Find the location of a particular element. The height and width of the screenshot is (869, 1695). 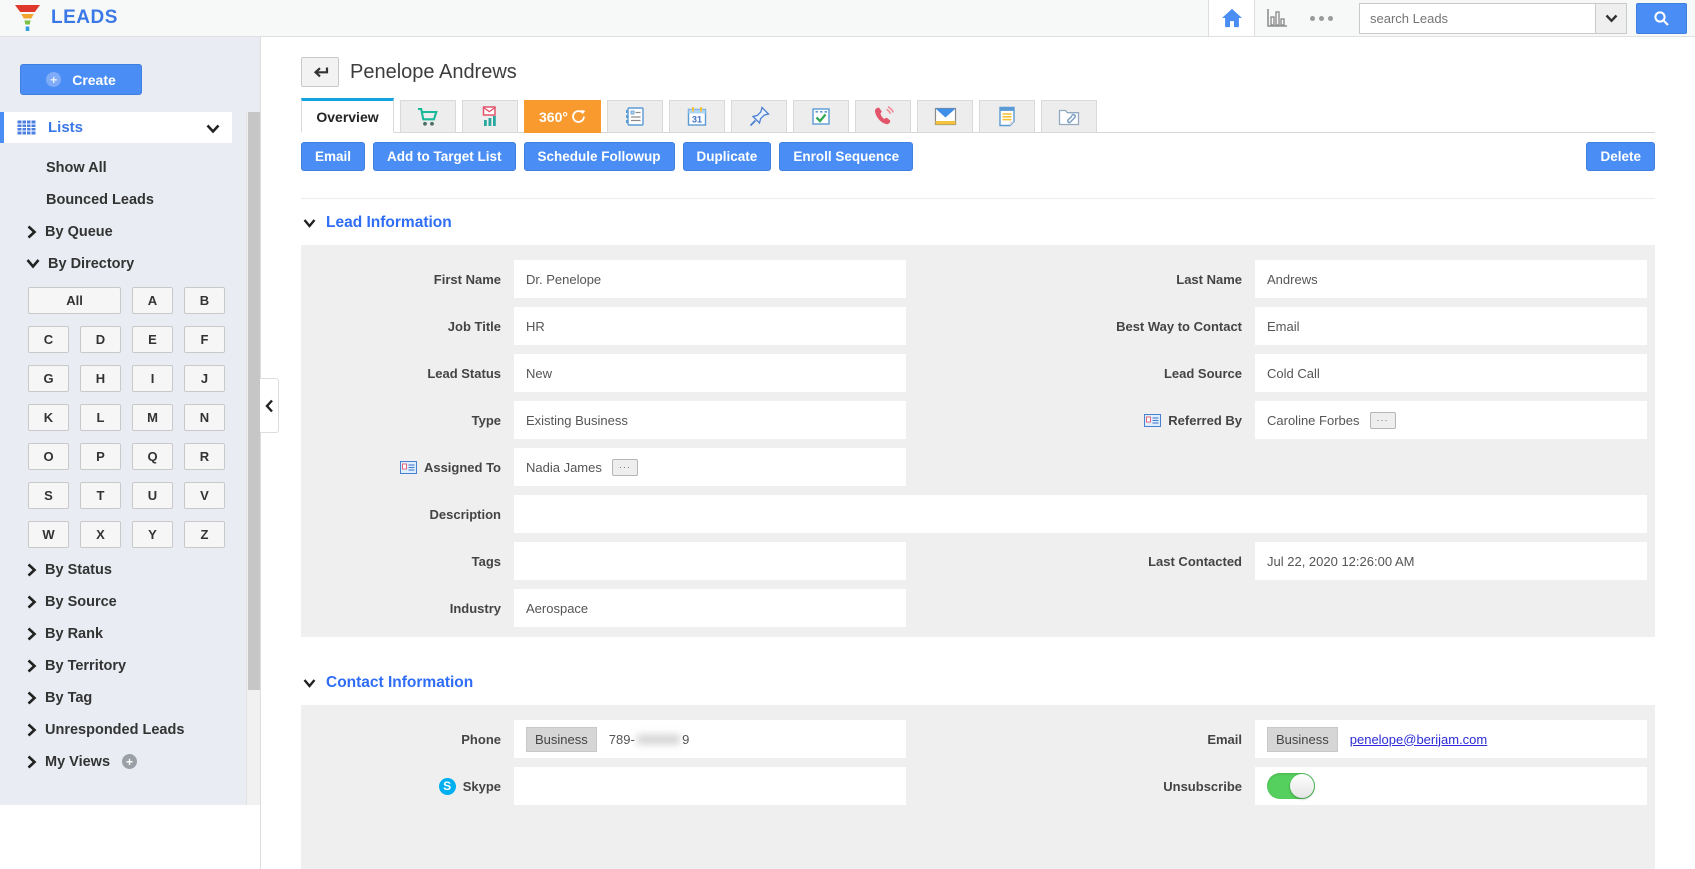

home-button is located at coordinates (1231, 18).